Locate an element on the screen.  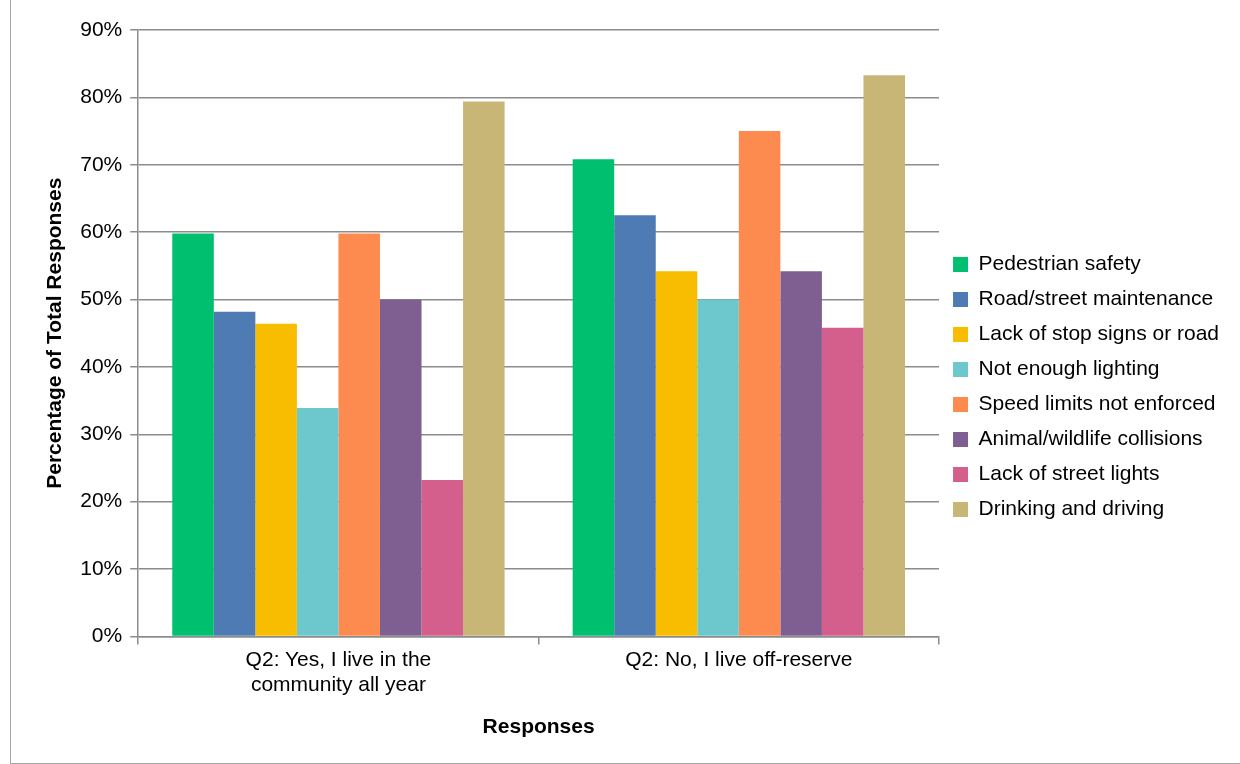
y-tick-label: 20% is located at coordinates (101, 500).